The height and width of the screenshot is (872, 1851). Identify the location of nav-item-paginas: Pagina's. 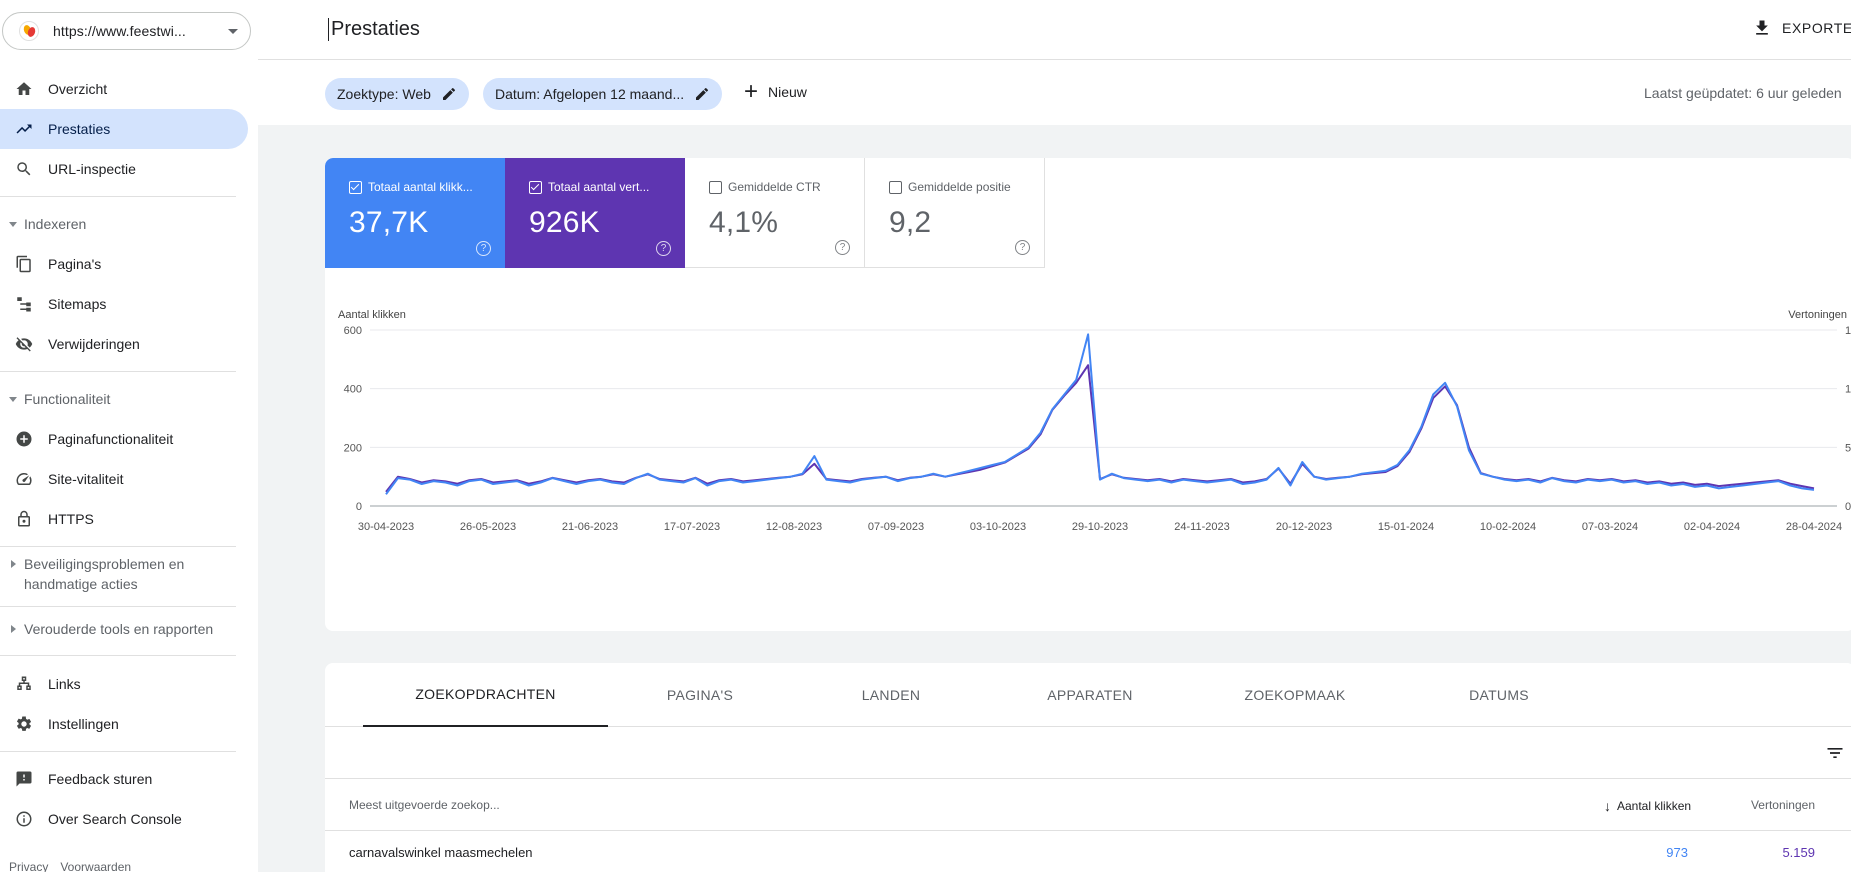
(124, 264).